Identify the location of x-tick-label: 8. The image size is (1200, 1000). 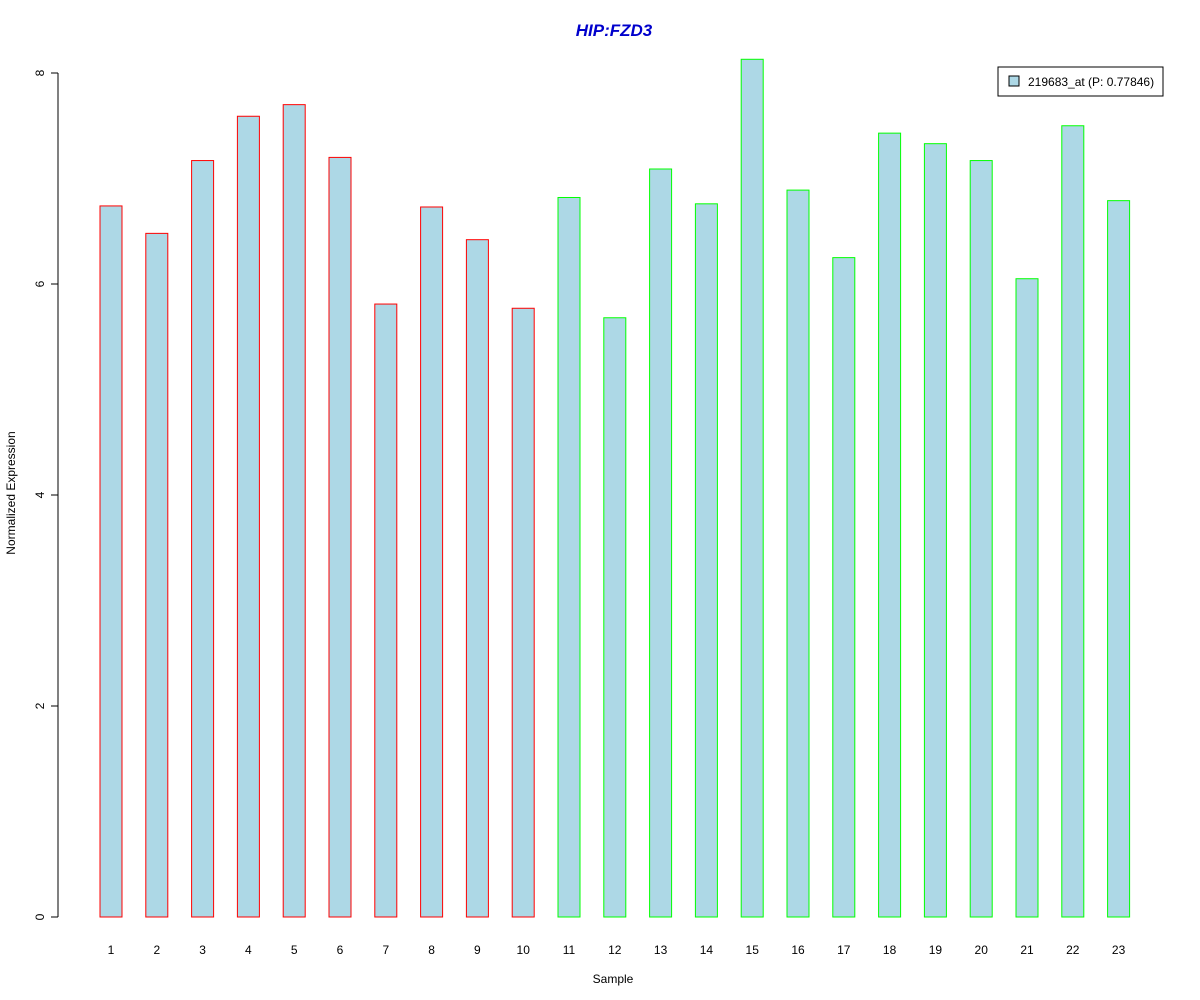
(431, 950).